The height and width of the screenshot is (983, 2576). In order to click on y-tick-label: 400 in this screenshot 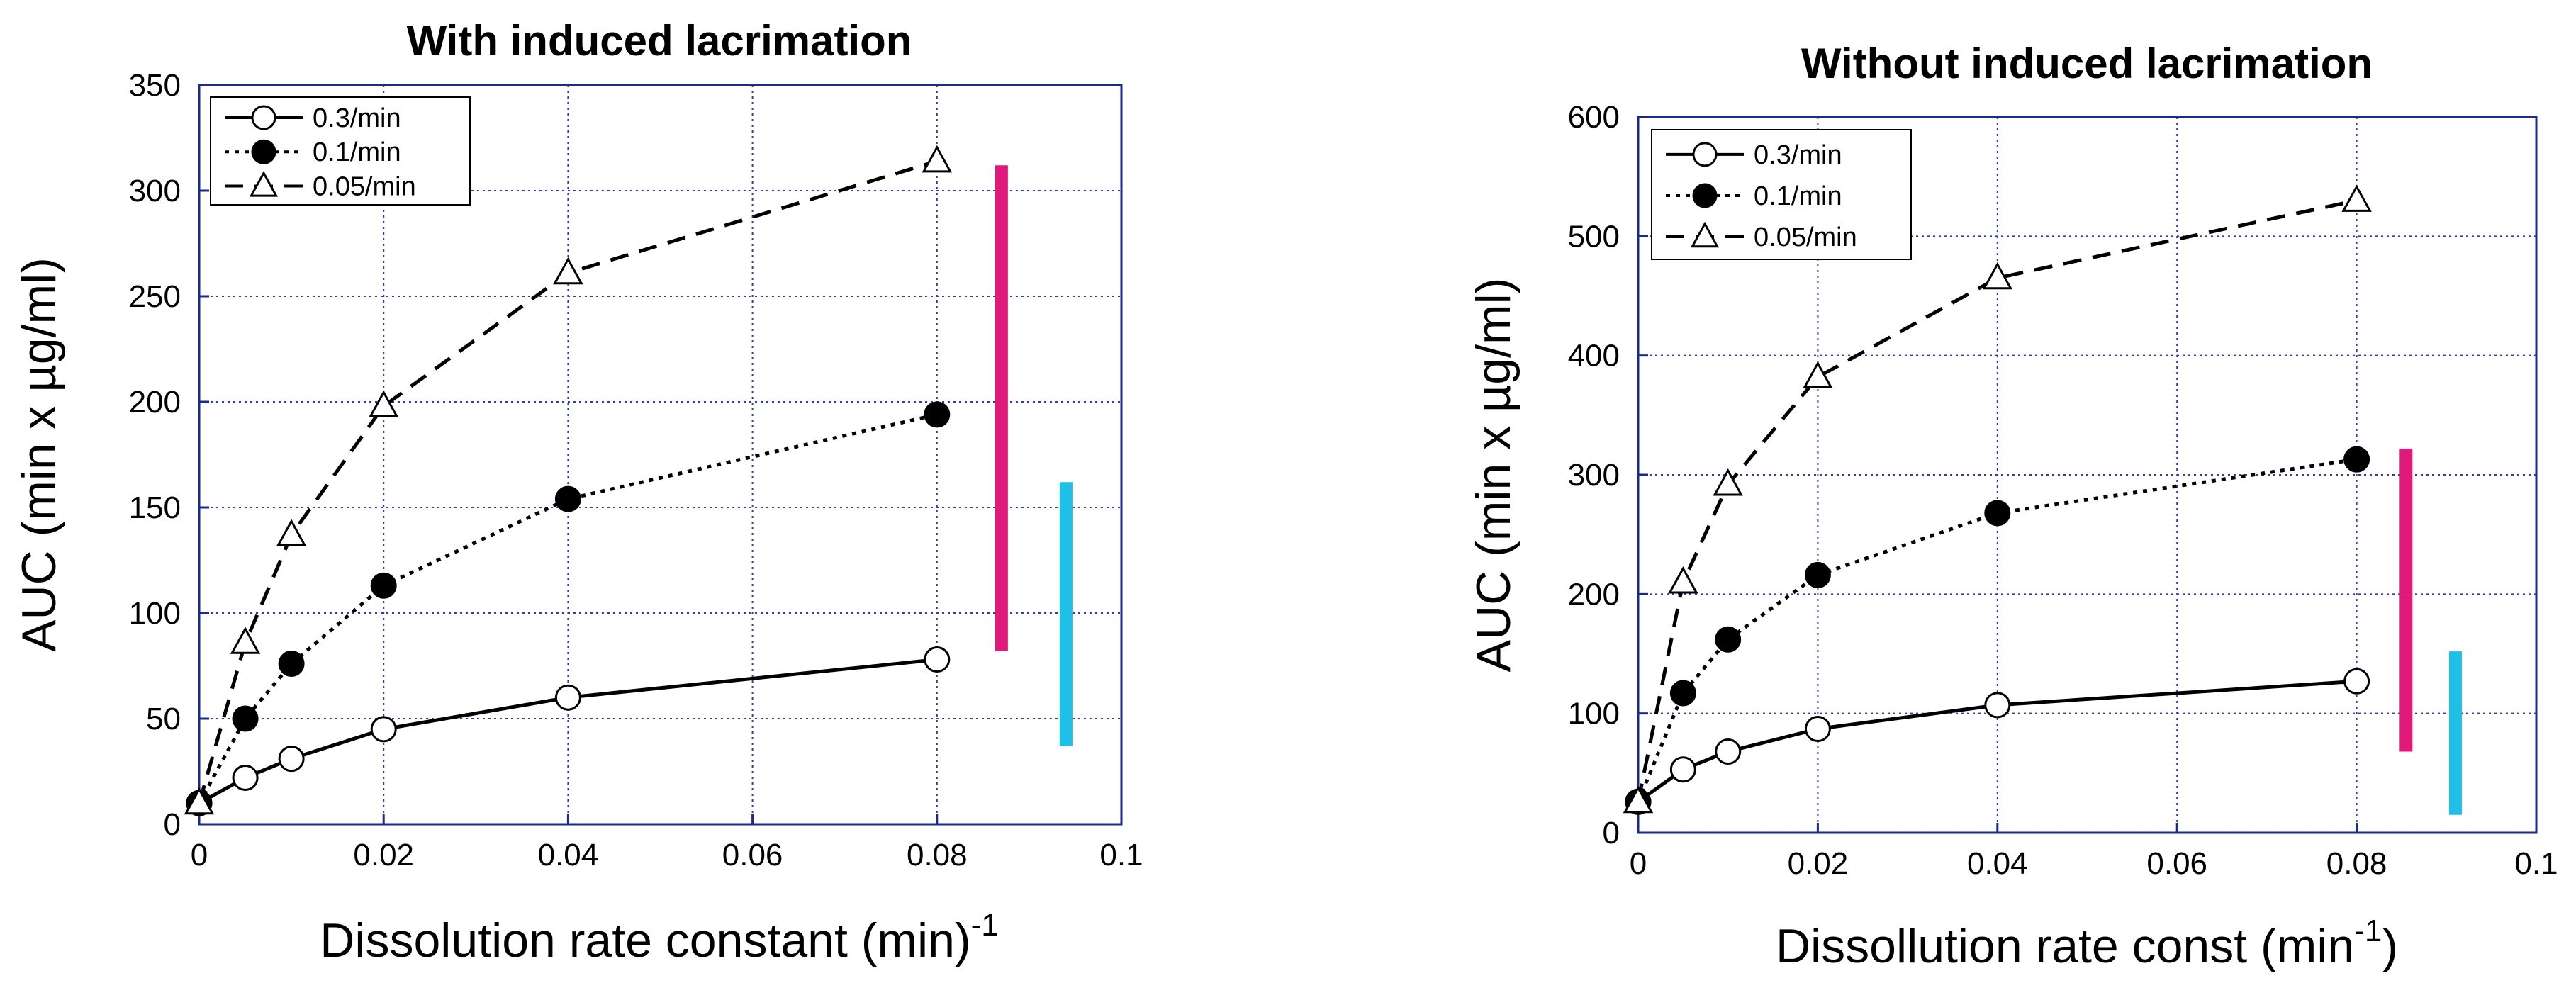, I will do `click(1594, 356)`.